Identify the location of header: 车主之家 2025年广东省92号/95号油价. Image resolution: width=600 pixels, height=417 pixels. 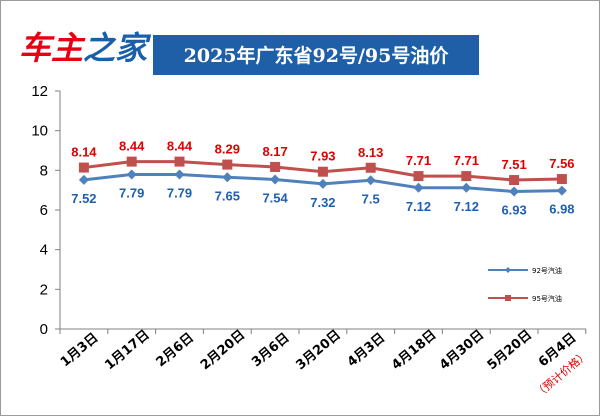
(249, 52).